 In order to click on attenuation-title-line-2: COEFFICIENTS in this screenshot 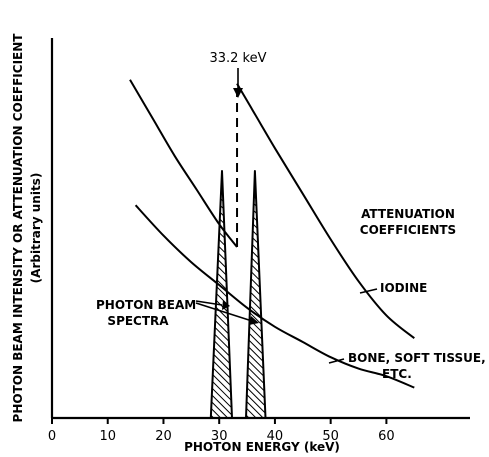, I will do `click(408, 230)`.